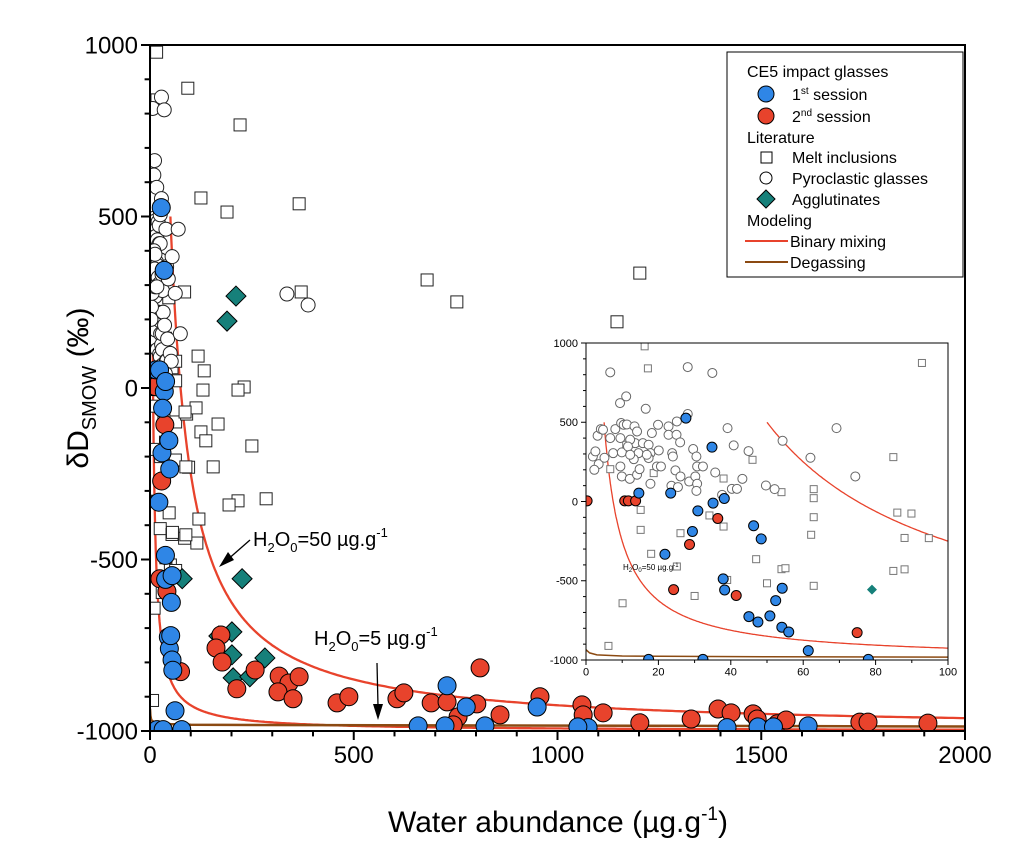  What do you see at coordinates (242, 579) in the screenshot?
I see `agglutinate-point` at bounding box center [242, 579].